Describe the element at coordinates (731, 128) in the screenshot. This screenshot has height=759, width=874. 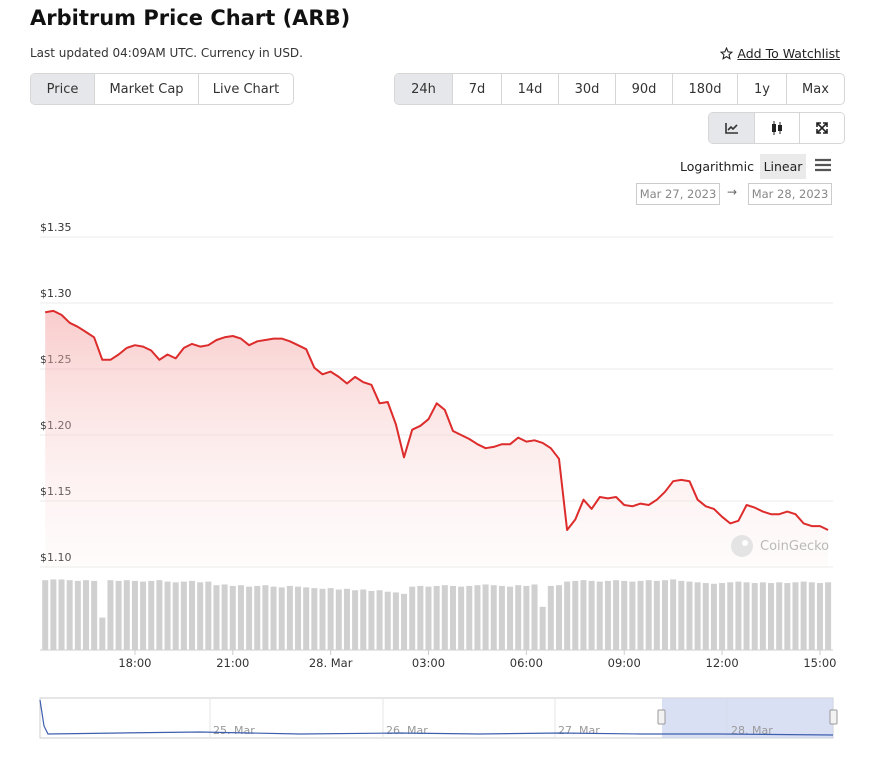
I see `line-chart-button` at that location.